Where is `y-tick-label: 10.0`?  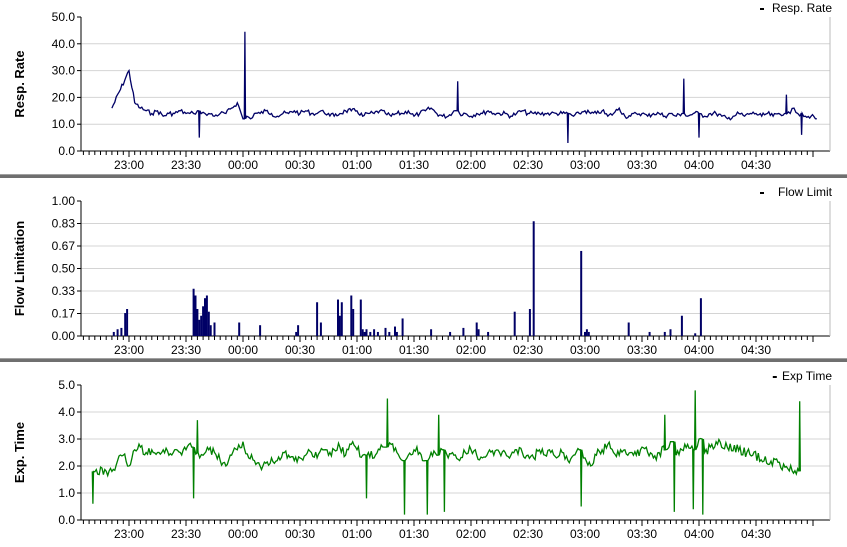 y-tick-label: 10.0 is located at coordinates (64, 124).